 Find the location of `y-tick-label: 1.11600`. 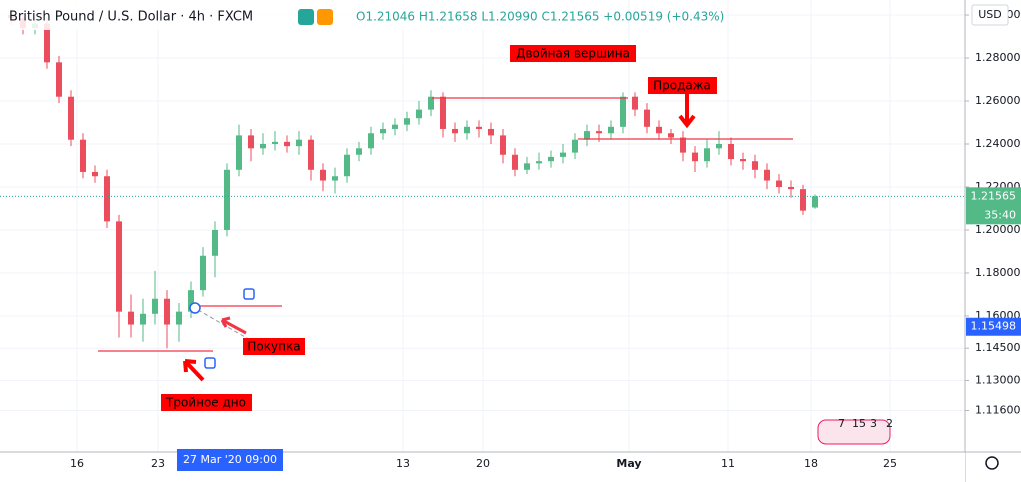

y-tick-label: 1.11600 is located at coordinates (998, 410).